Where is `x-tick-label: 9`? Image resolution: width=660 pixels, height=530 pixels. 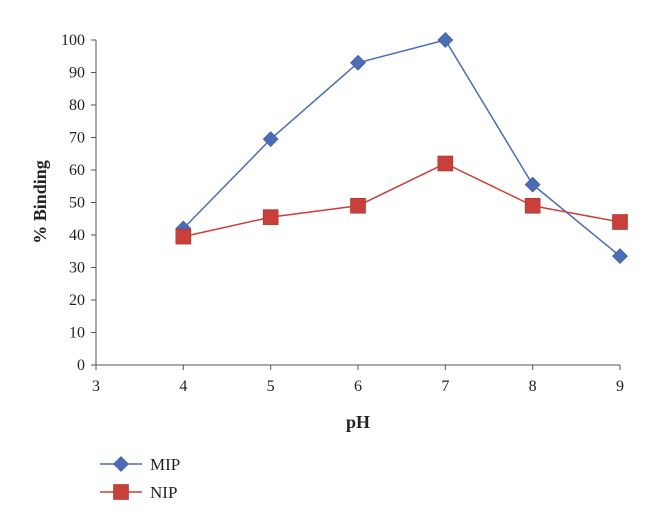
x-tick-label: 9 is located at coordinates (620, 386).